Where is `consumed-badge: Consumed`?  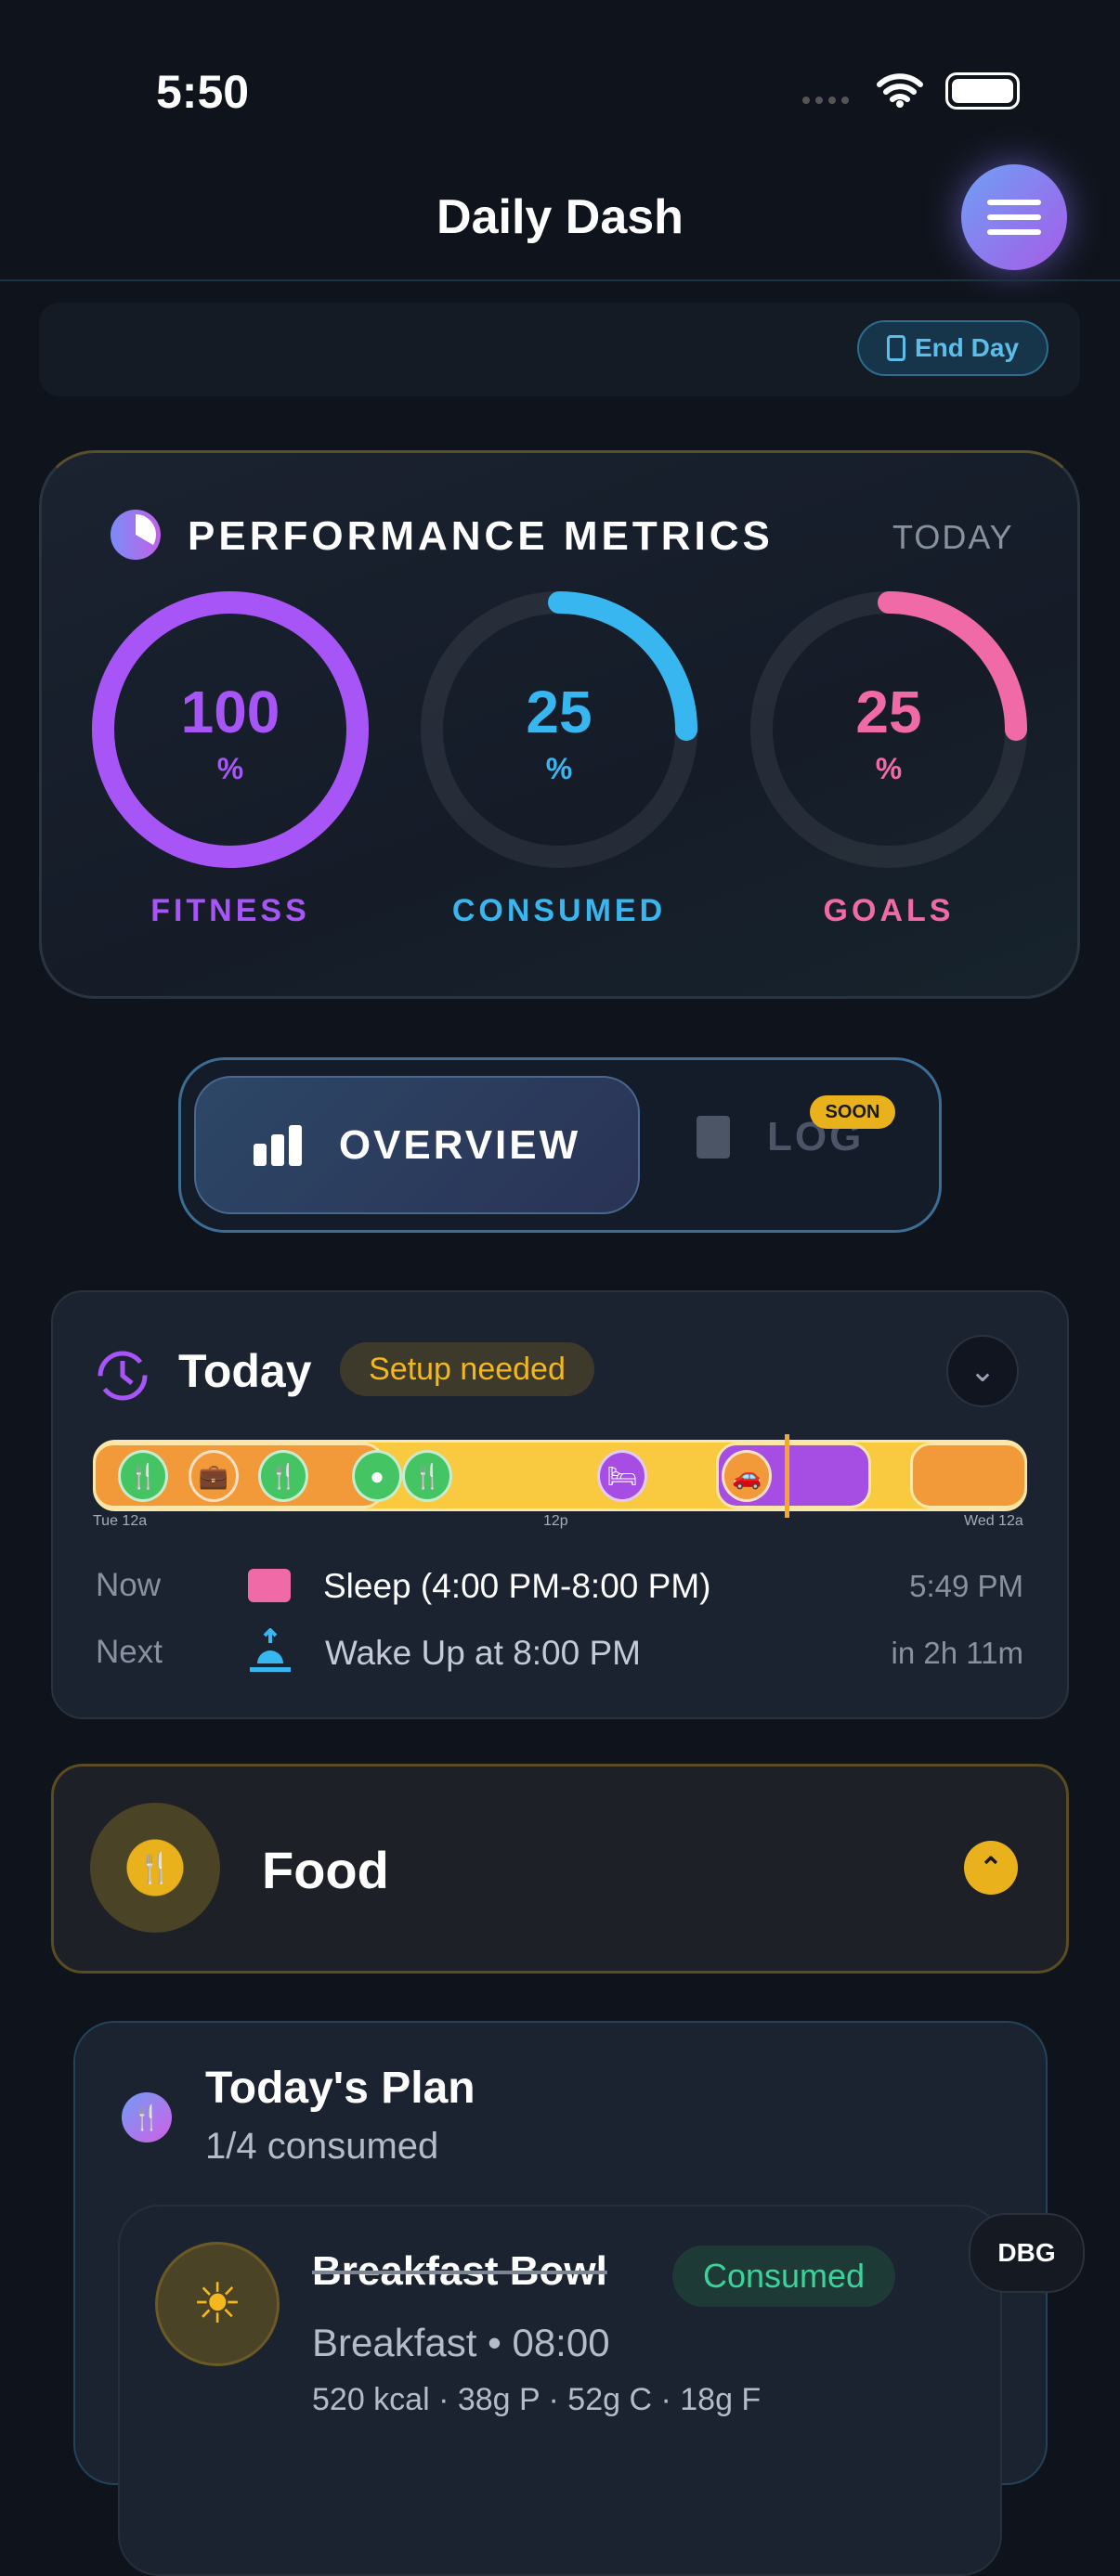
consumed-badge: Consumed is located at coordinates (783, 2276).